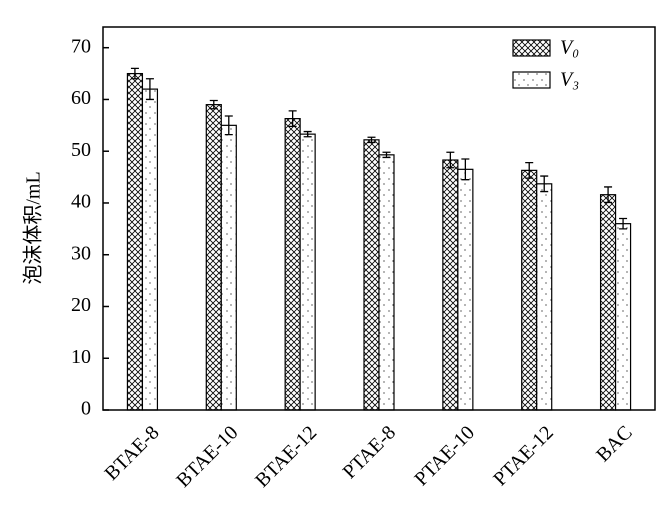  What do you see at coordinates (614, 444) in the screenshot?
I see `x-tick-label: BAC` at bounding box center [614, 444].